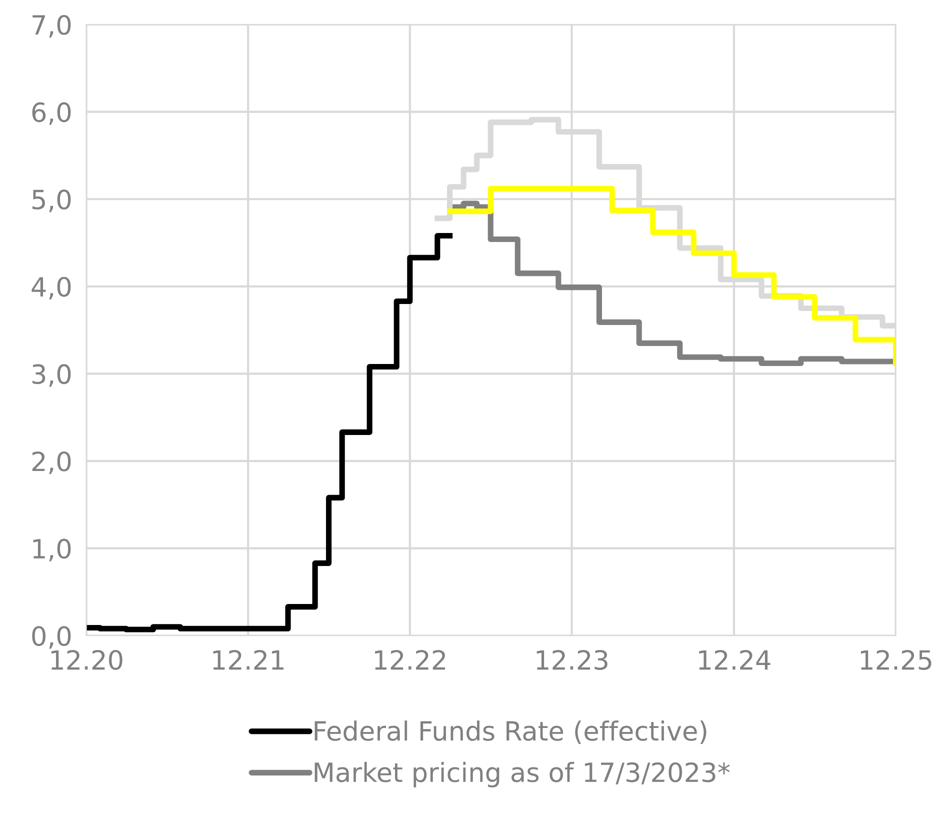 Image resolution: width=938 pixels, height=817 pixels. Describe the element at coordinates (734, 660) in the screenshot. I see `x-tick-label: 12.24` at that location.